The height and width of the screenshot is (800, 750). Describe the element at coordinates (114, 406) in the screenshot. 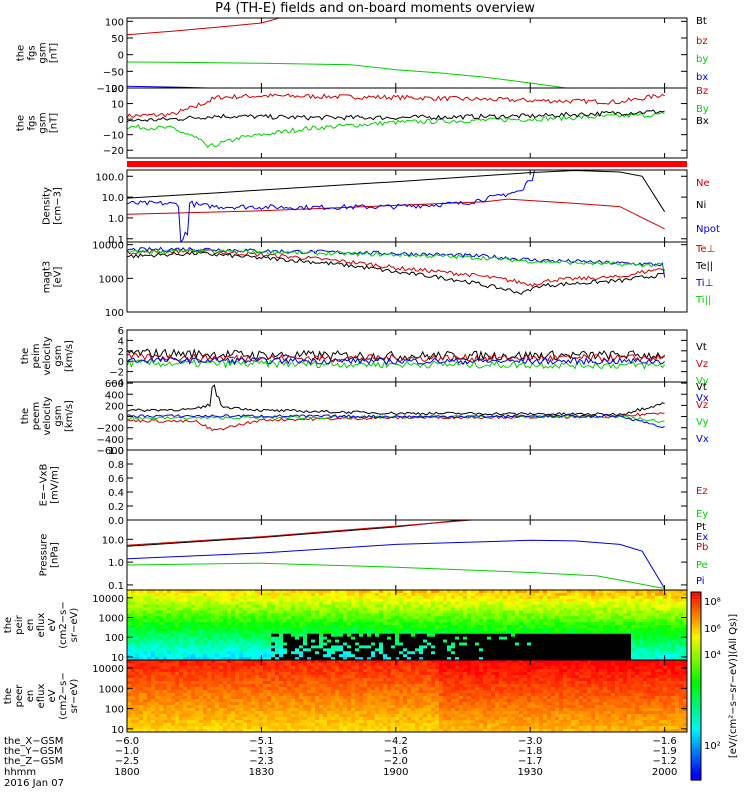

I see `ytick-peem-2: 200` at that location.